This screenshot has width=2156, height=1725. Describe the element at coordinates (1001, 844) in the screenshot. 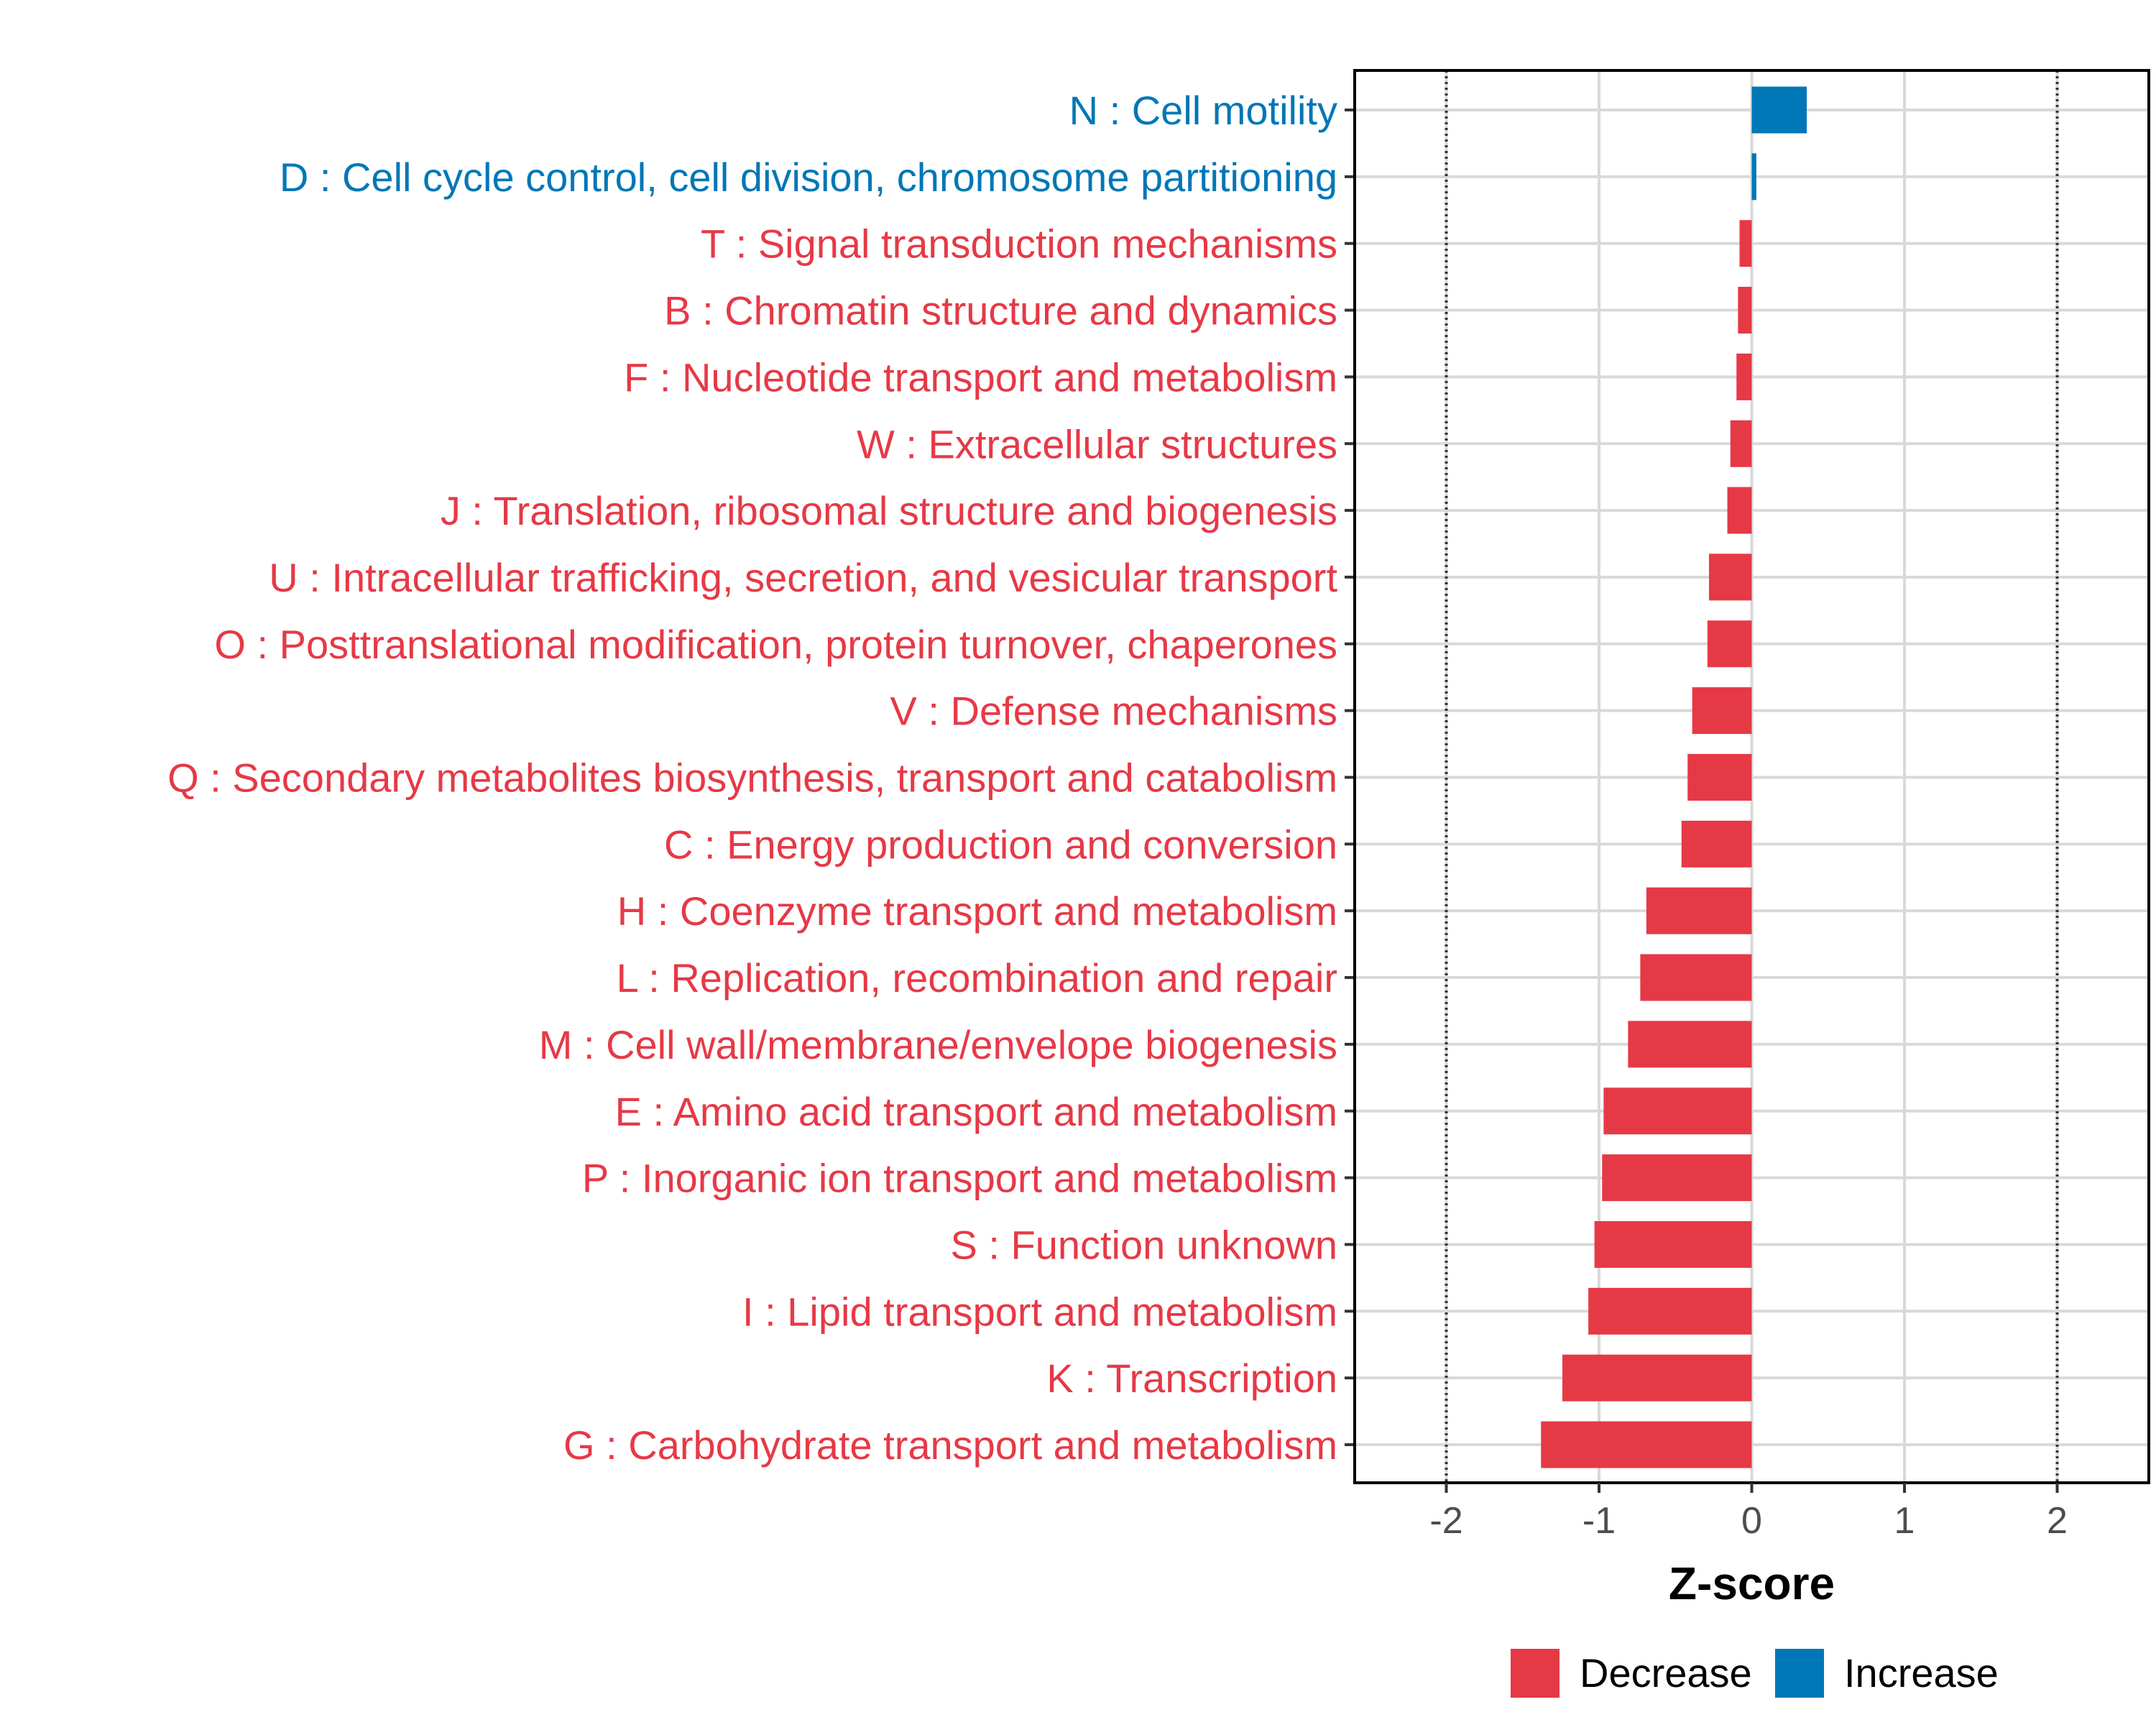

I see `category-label: C : Energy production and conversion` at that location.